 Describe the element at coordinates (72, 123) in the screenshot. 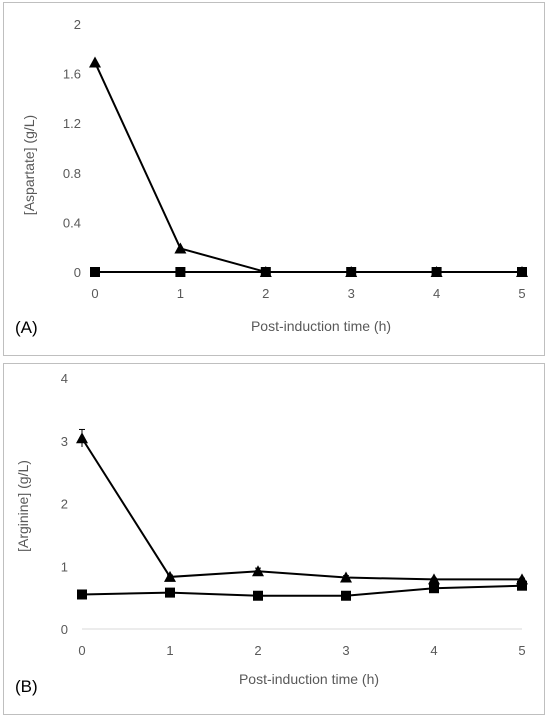

I see `y-tick-label-a: 1.2` at that location.